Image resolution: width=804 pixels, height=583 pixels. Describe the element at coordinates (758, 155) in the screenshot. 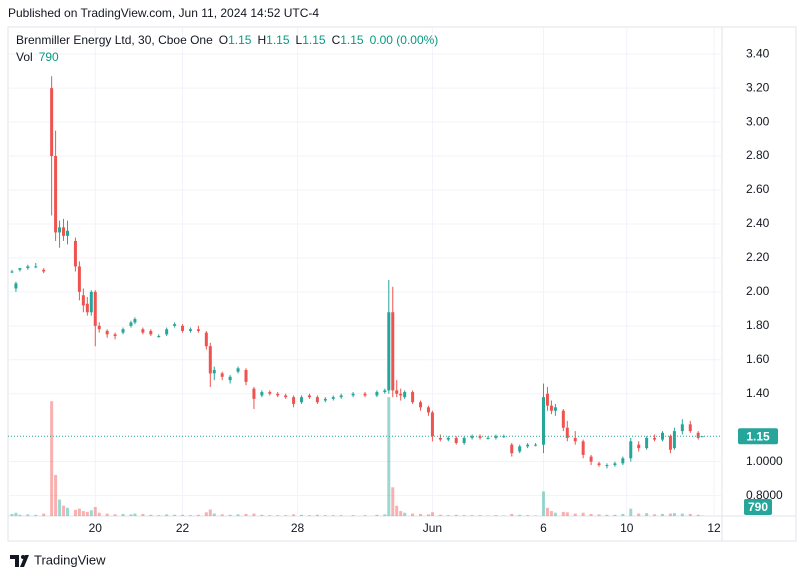

I see `y-tick-label: 2.80` at that location.